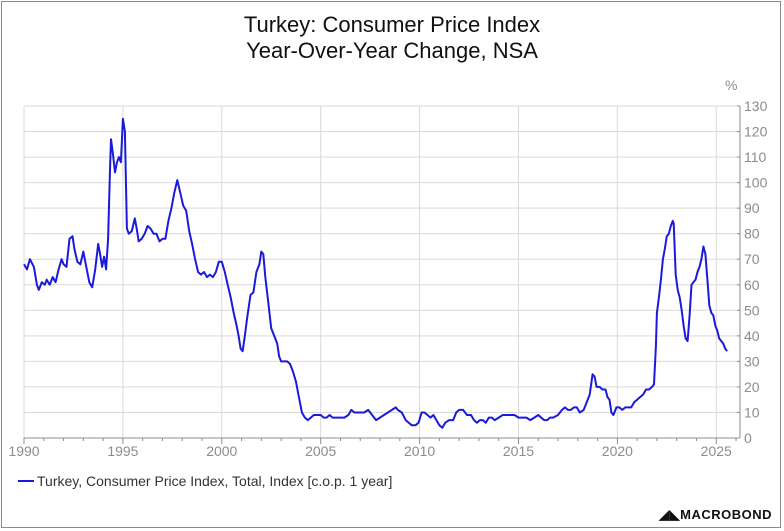  I want to click on chart-title: Turkey: Consumer Price Index, so click(392, 24).